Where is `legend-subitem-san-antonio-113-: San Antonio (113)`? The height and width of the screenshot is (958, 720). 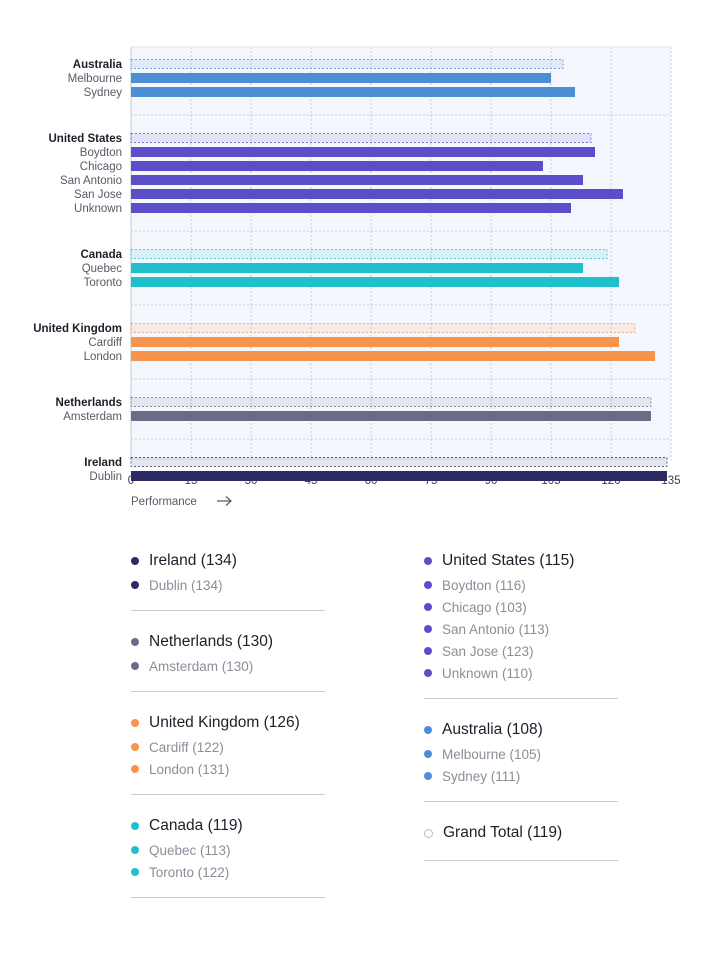
legend-subitem-san-antonio-113-: San Antonio (113) is located at coordinates (521, 629).